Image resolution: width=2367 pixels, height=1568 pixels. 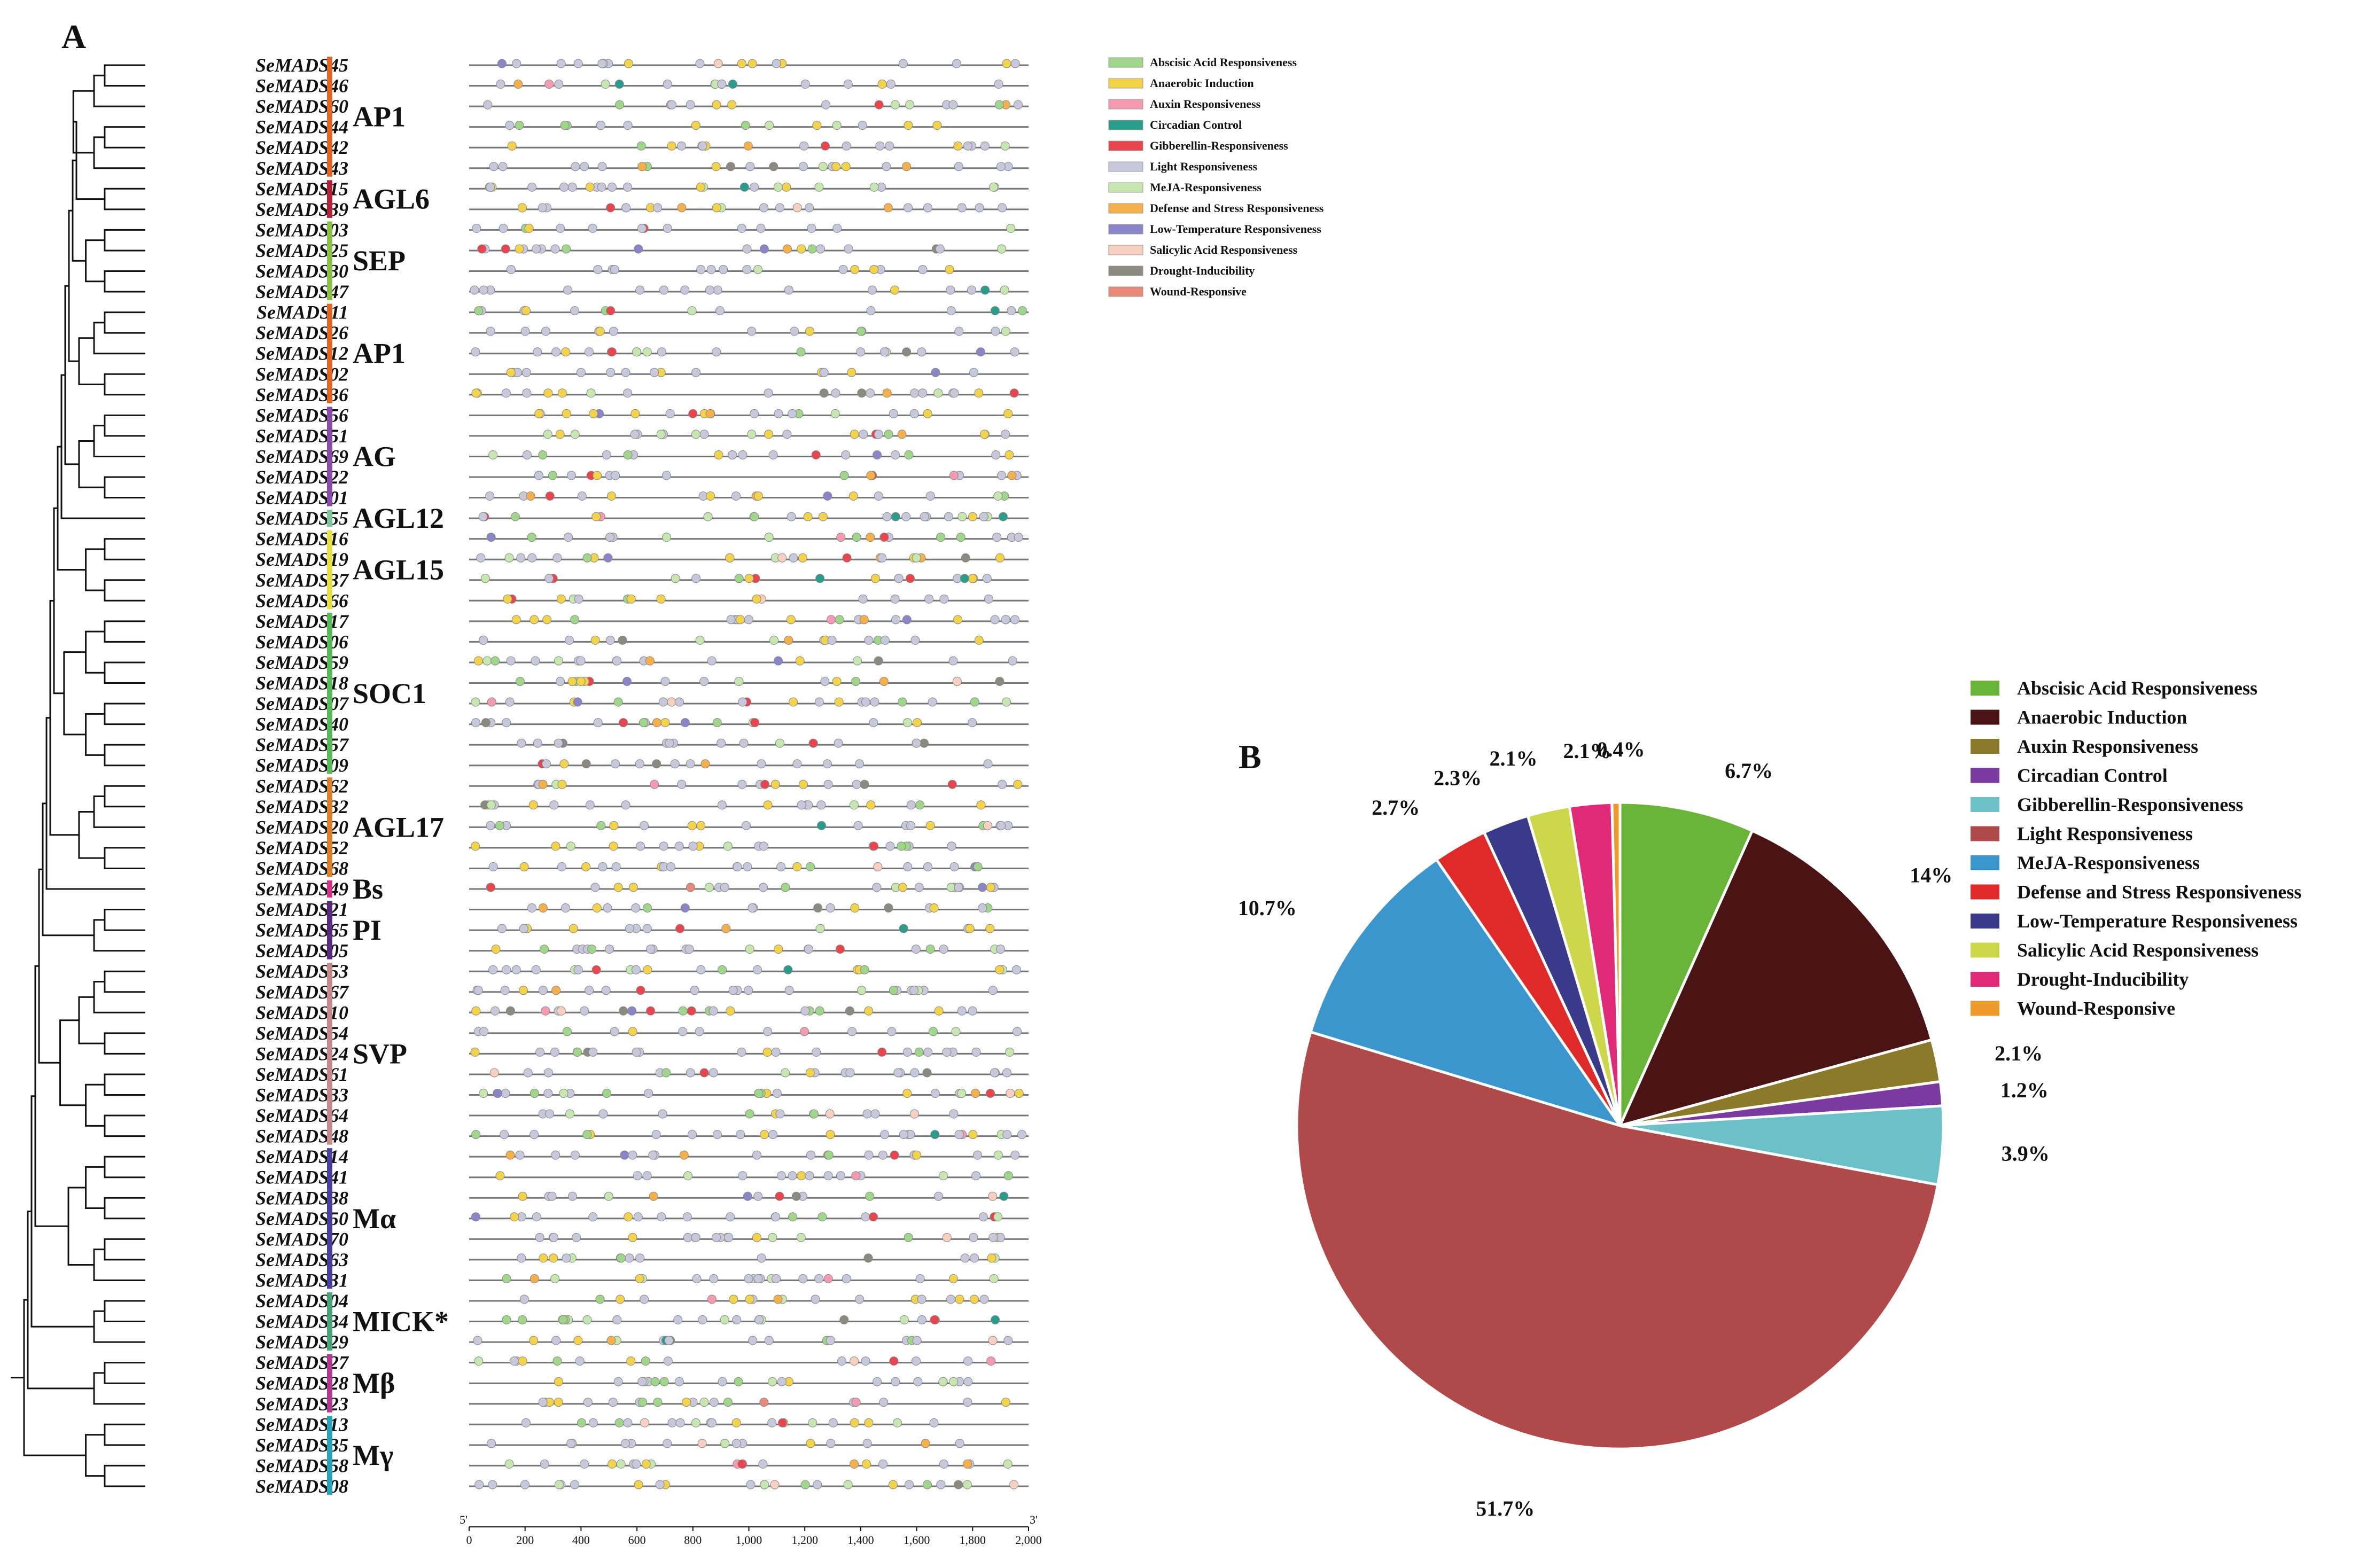 What do you see at coordinates (1034, 1519) in the screenshot?
I see `axis-end-label: 3'` at bounding box center [1034, 1519].